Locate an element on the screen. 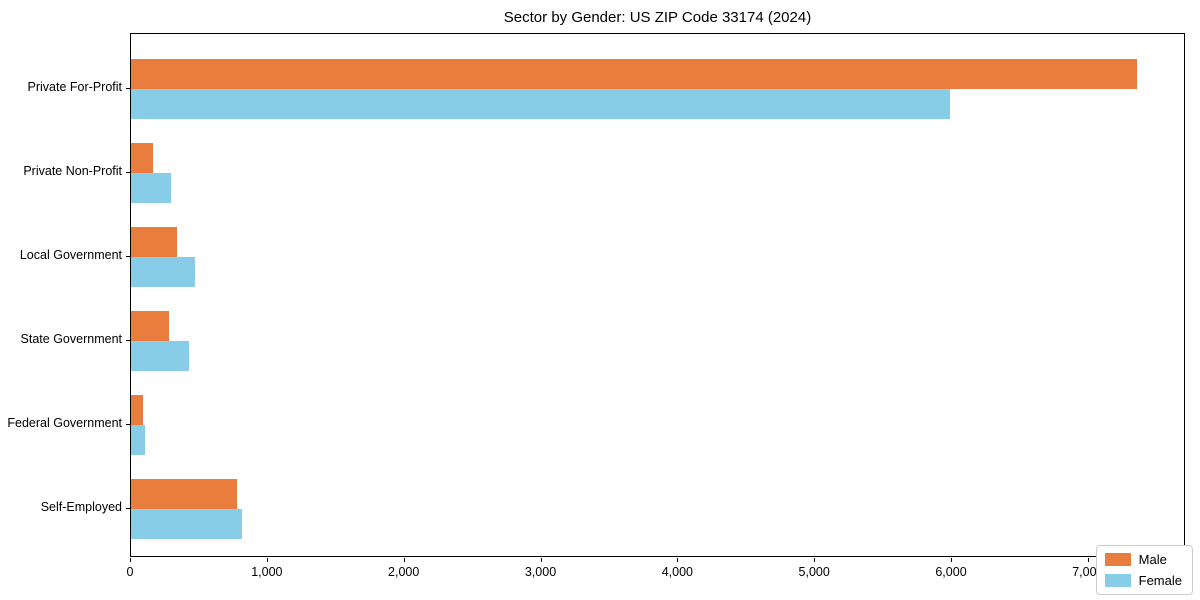  bar-female-private-non-profit is located at coordinates (151, 188).